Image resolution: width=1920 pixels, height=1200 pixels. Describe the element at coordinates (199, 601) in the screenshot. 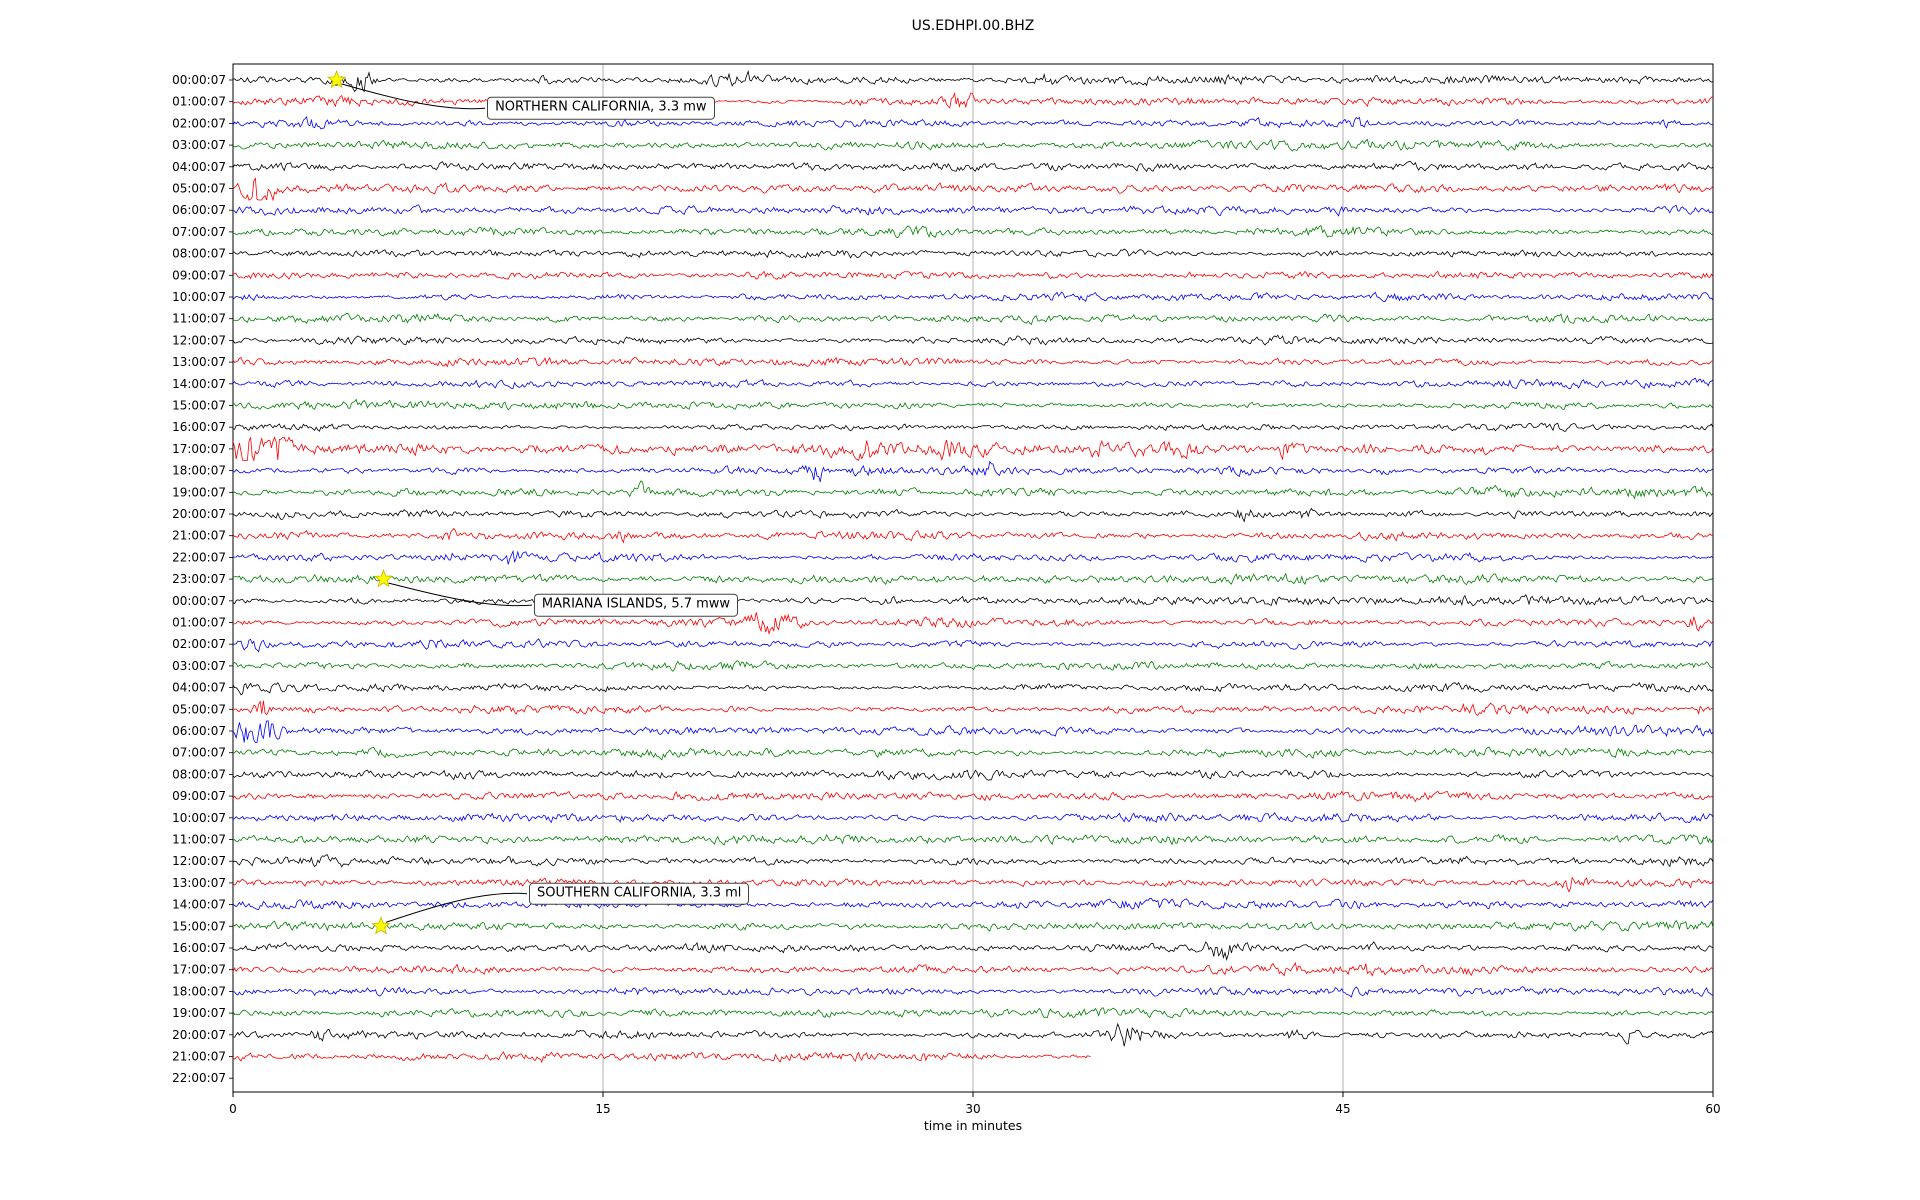

I see `row-time-label: 00:00:07` at that location.